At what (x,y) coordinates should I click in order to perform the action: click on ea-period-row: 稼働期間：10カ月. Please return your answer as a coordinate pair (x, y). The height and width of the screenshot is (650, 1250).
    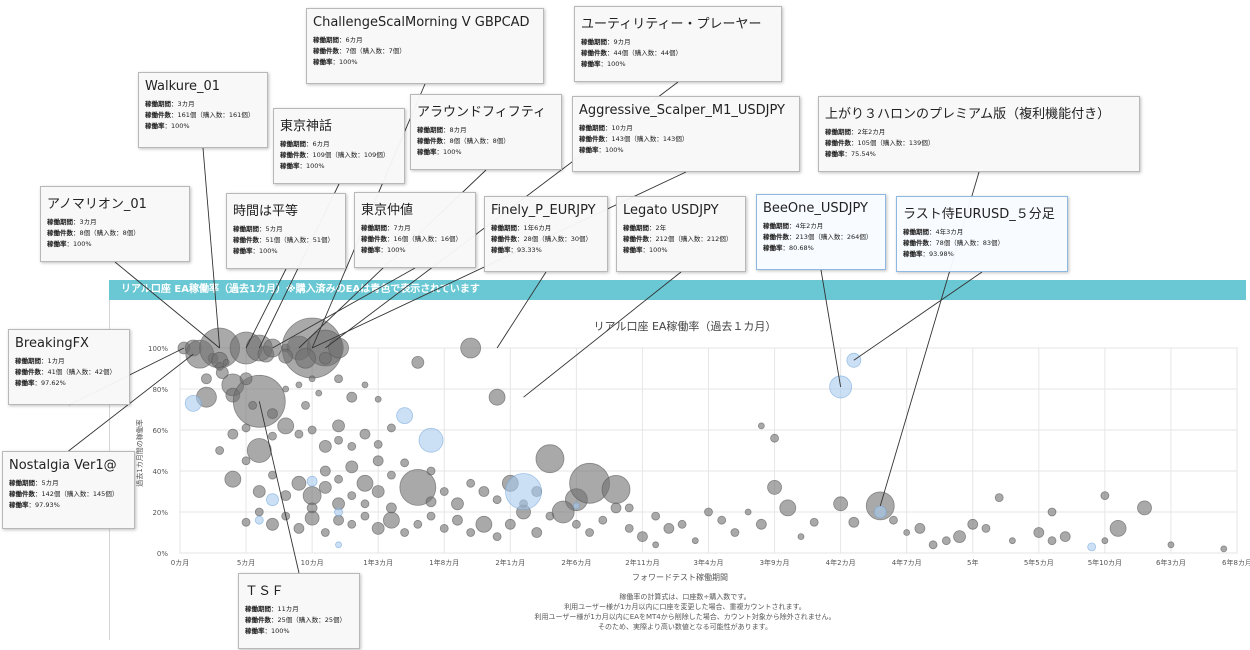
    Looking at the image, I should click on (686, 128).